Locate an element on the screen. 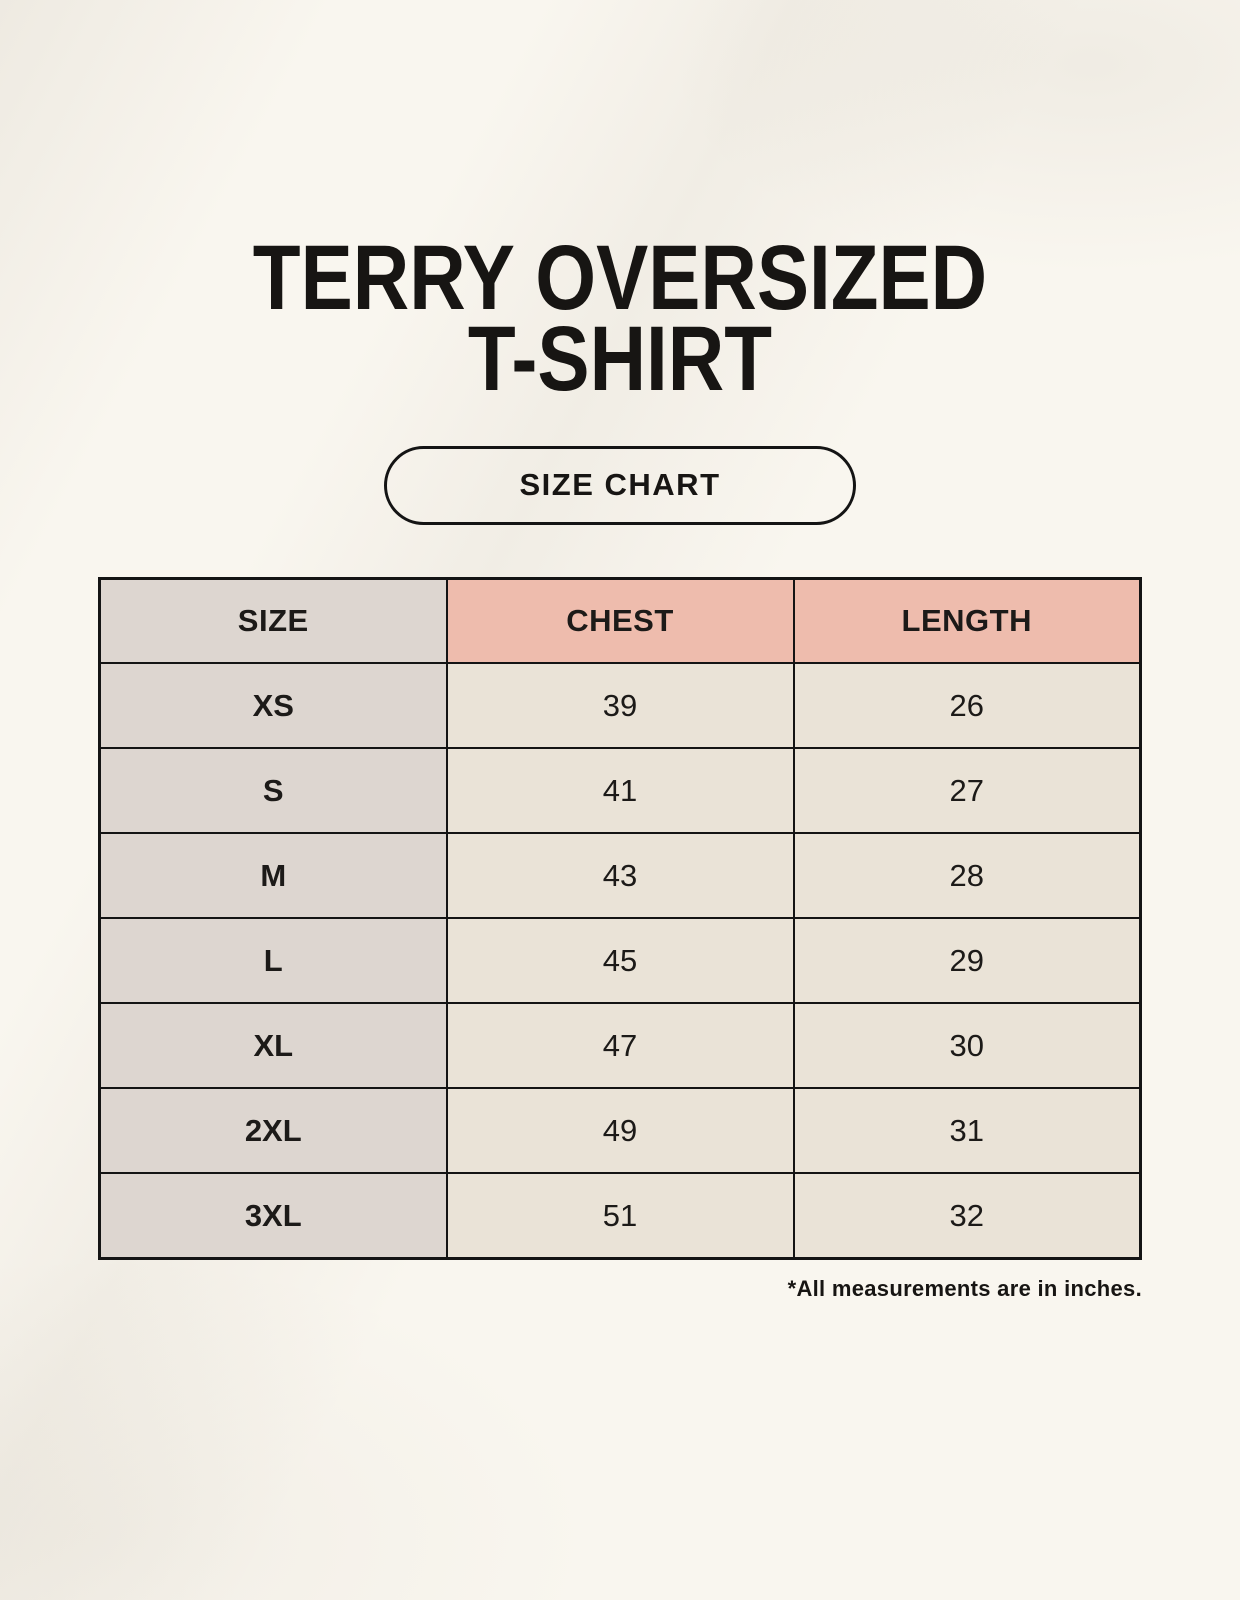  column-header-length: LENGTH is located at coordinates (967, 621).